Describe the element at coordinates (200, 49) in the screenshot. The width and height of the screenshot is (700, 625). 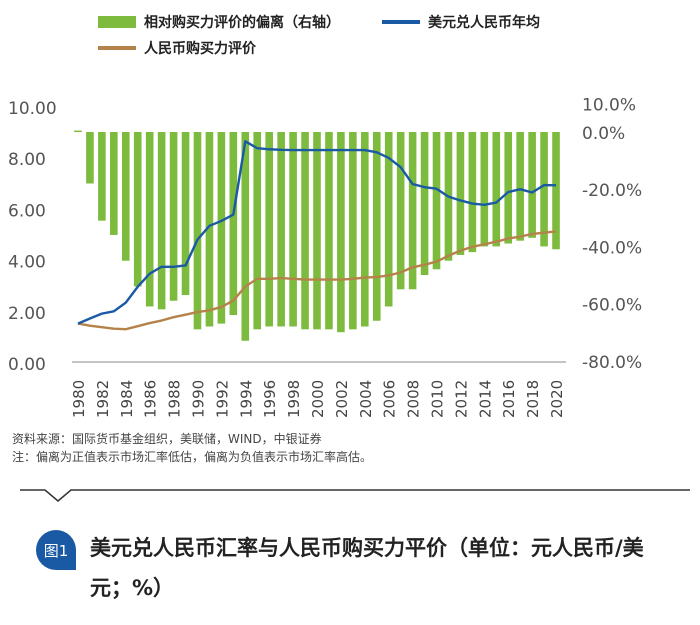
I see `legend-ppp-label: 人民币购买力评价` at that location.